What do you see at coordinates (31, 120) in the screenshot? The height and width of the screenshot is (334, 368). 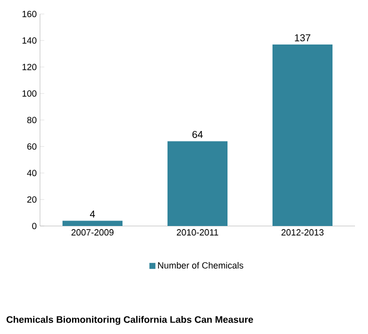 I see `y-tick-label: 80` at bounding box center [31, 120].